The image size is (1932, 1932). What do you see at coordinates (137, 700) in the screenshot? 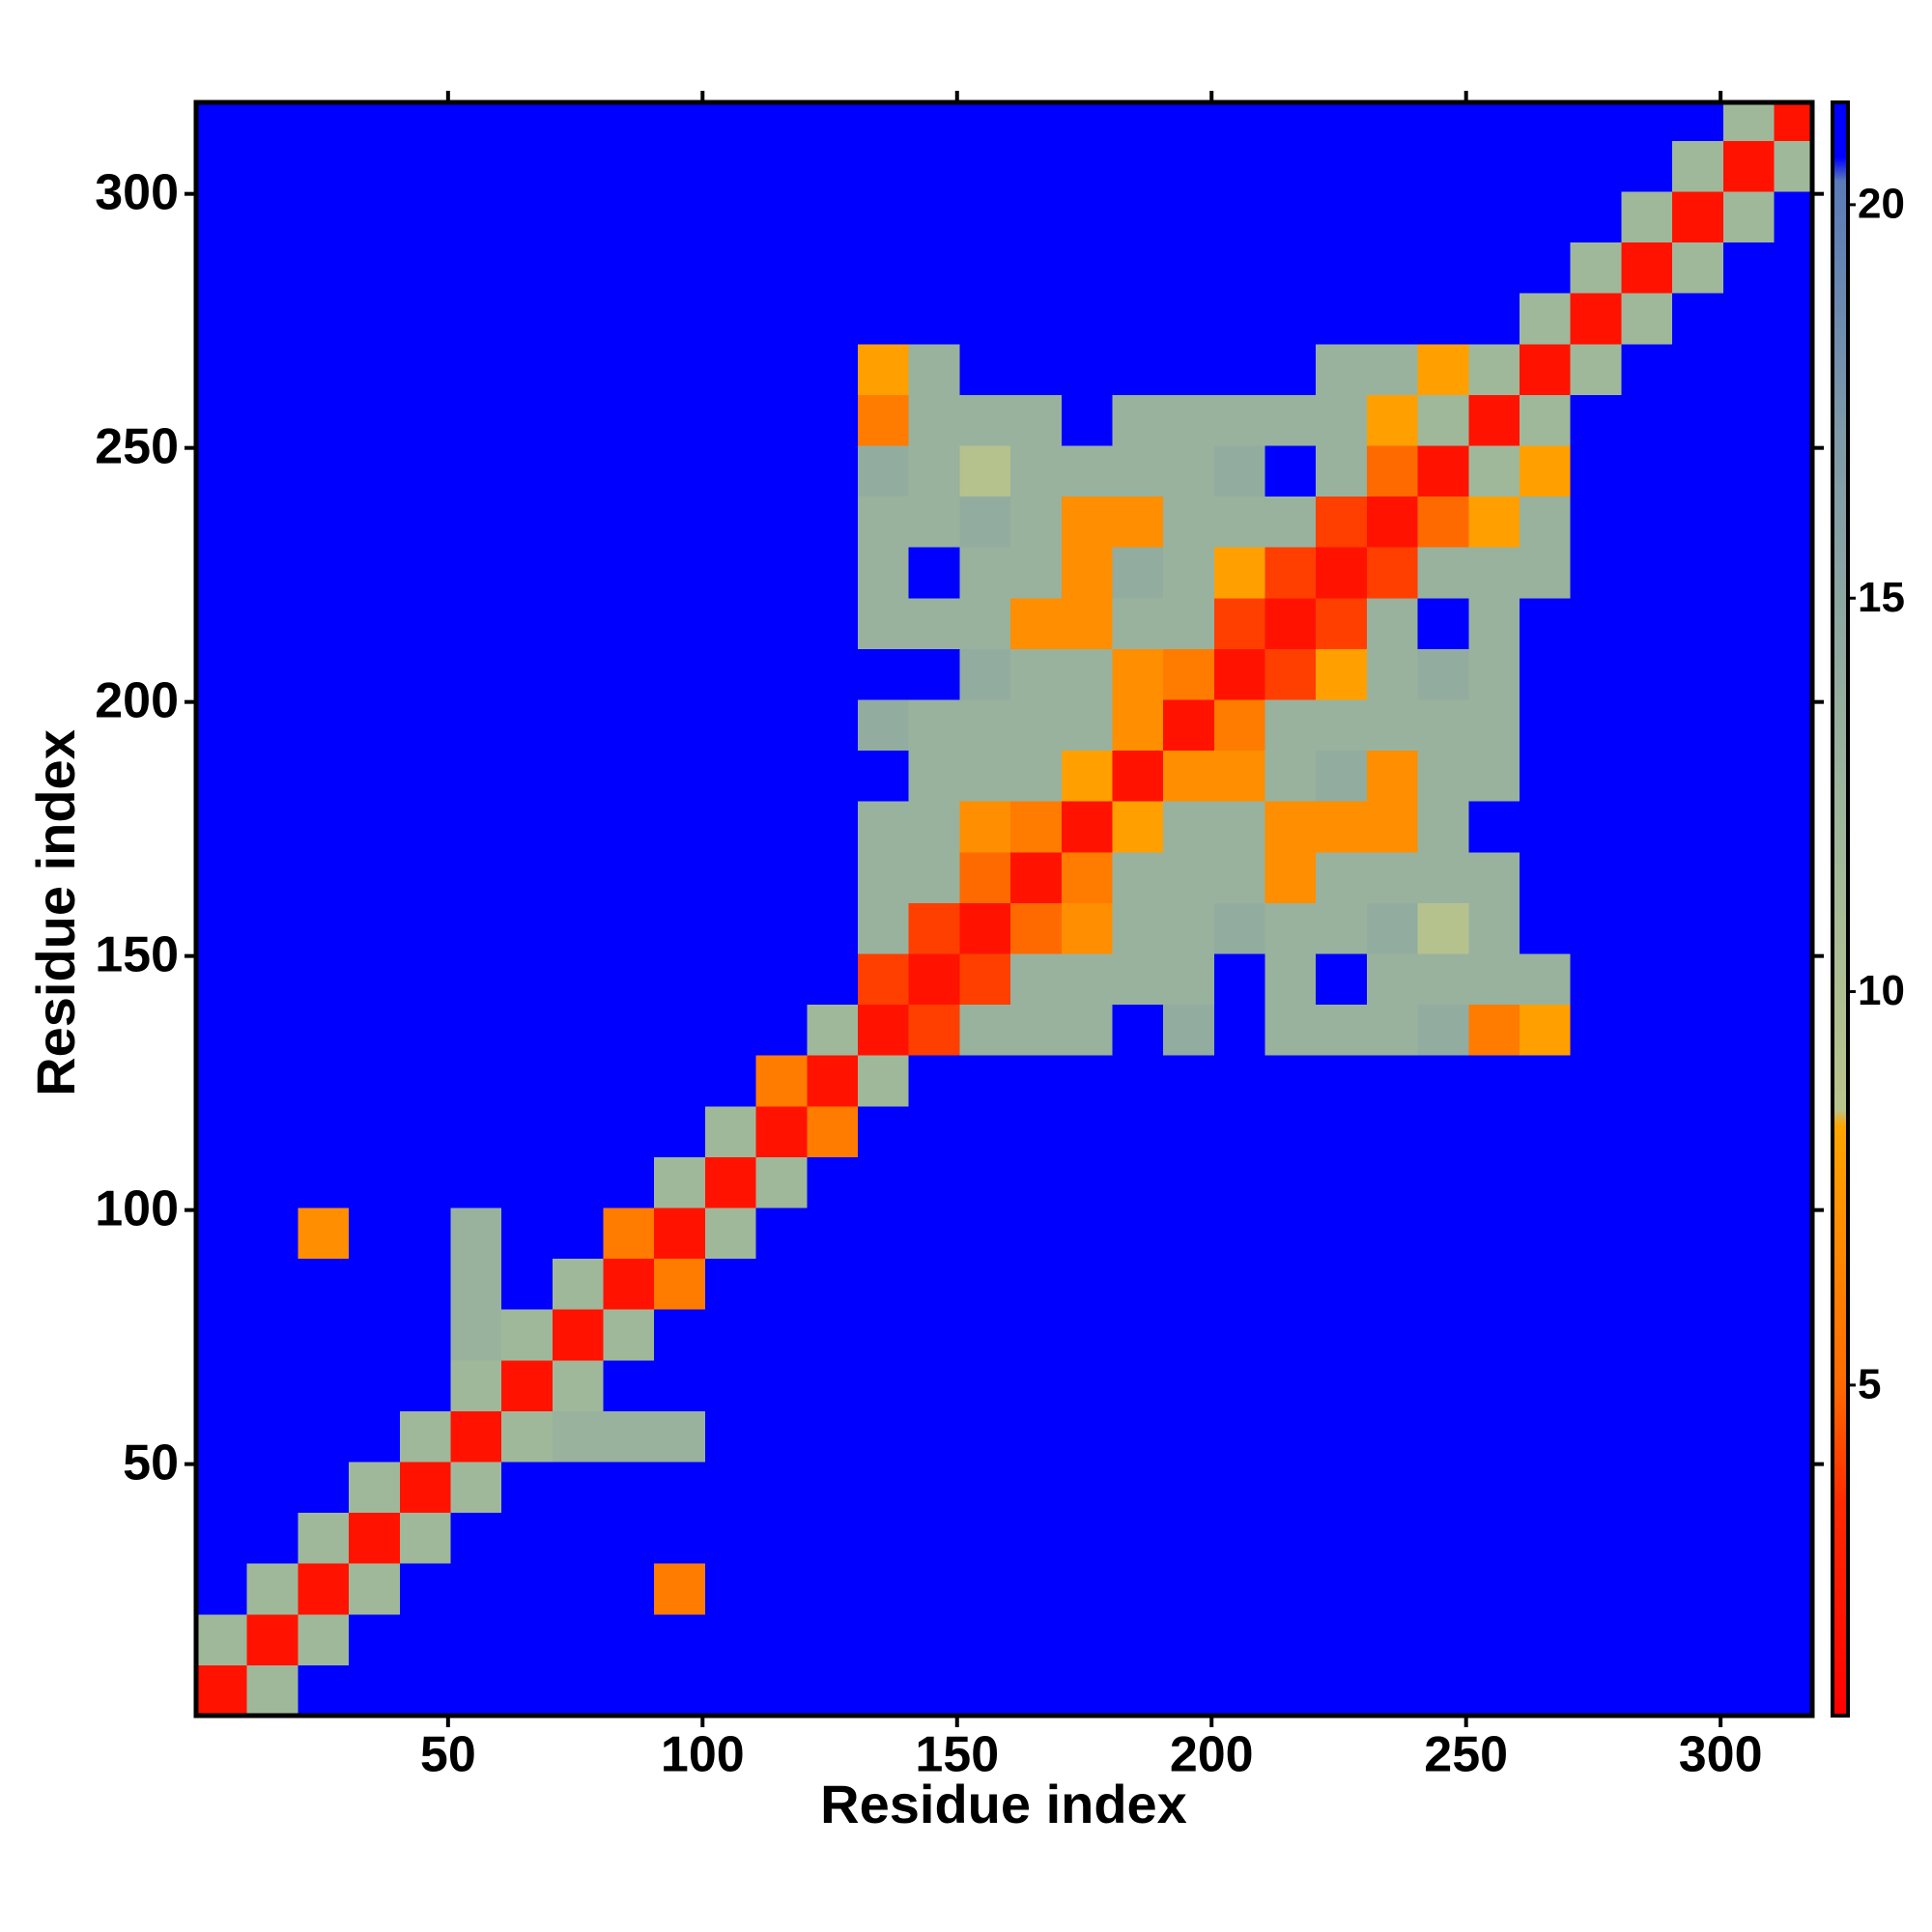
I see `y-tick-label: 200` at bounding box center [137, 700].